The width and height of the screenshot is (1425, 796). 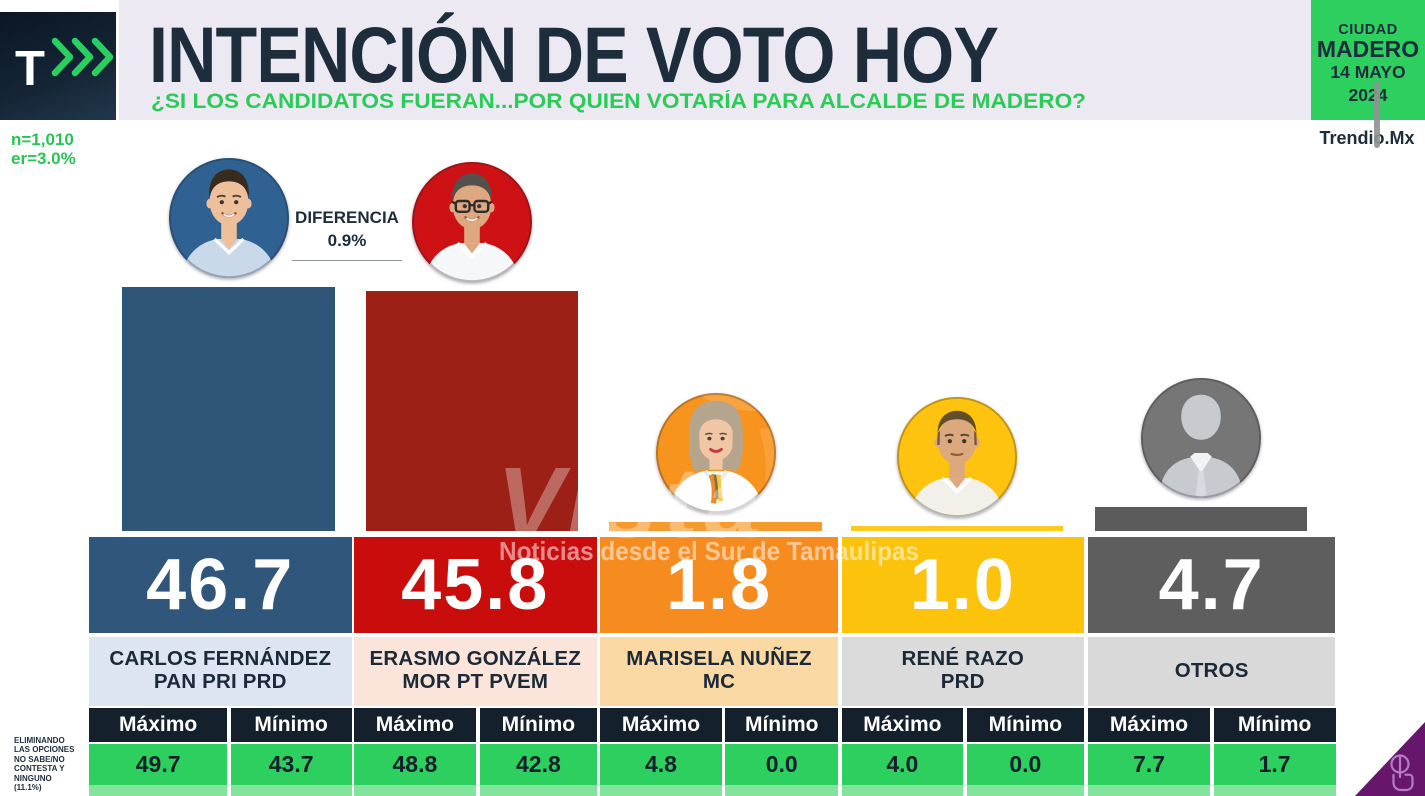 I want to click on min-value: 43.7, so click(x=291, y=769).